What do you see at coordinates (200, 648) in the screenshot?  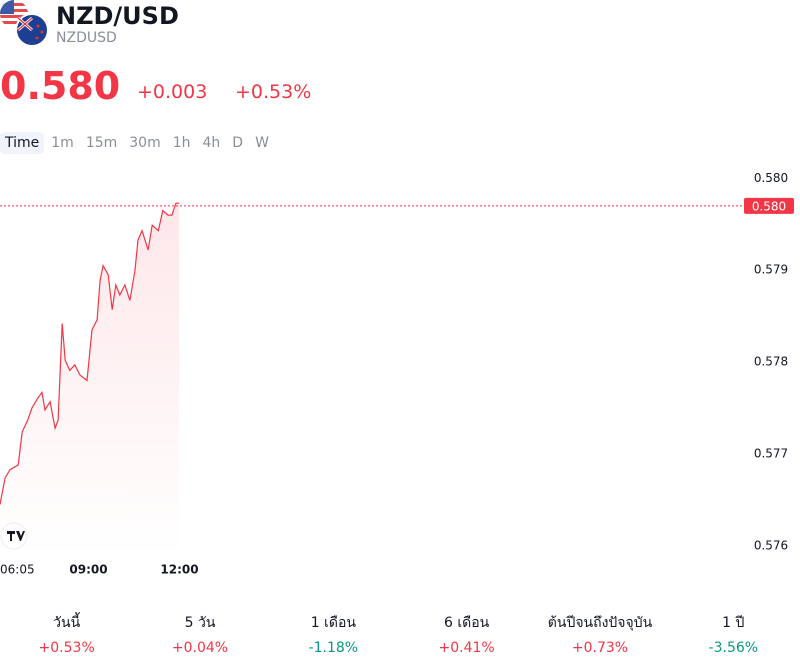 I see `performance-value: +0.04%` at bounding box center [200, 648].